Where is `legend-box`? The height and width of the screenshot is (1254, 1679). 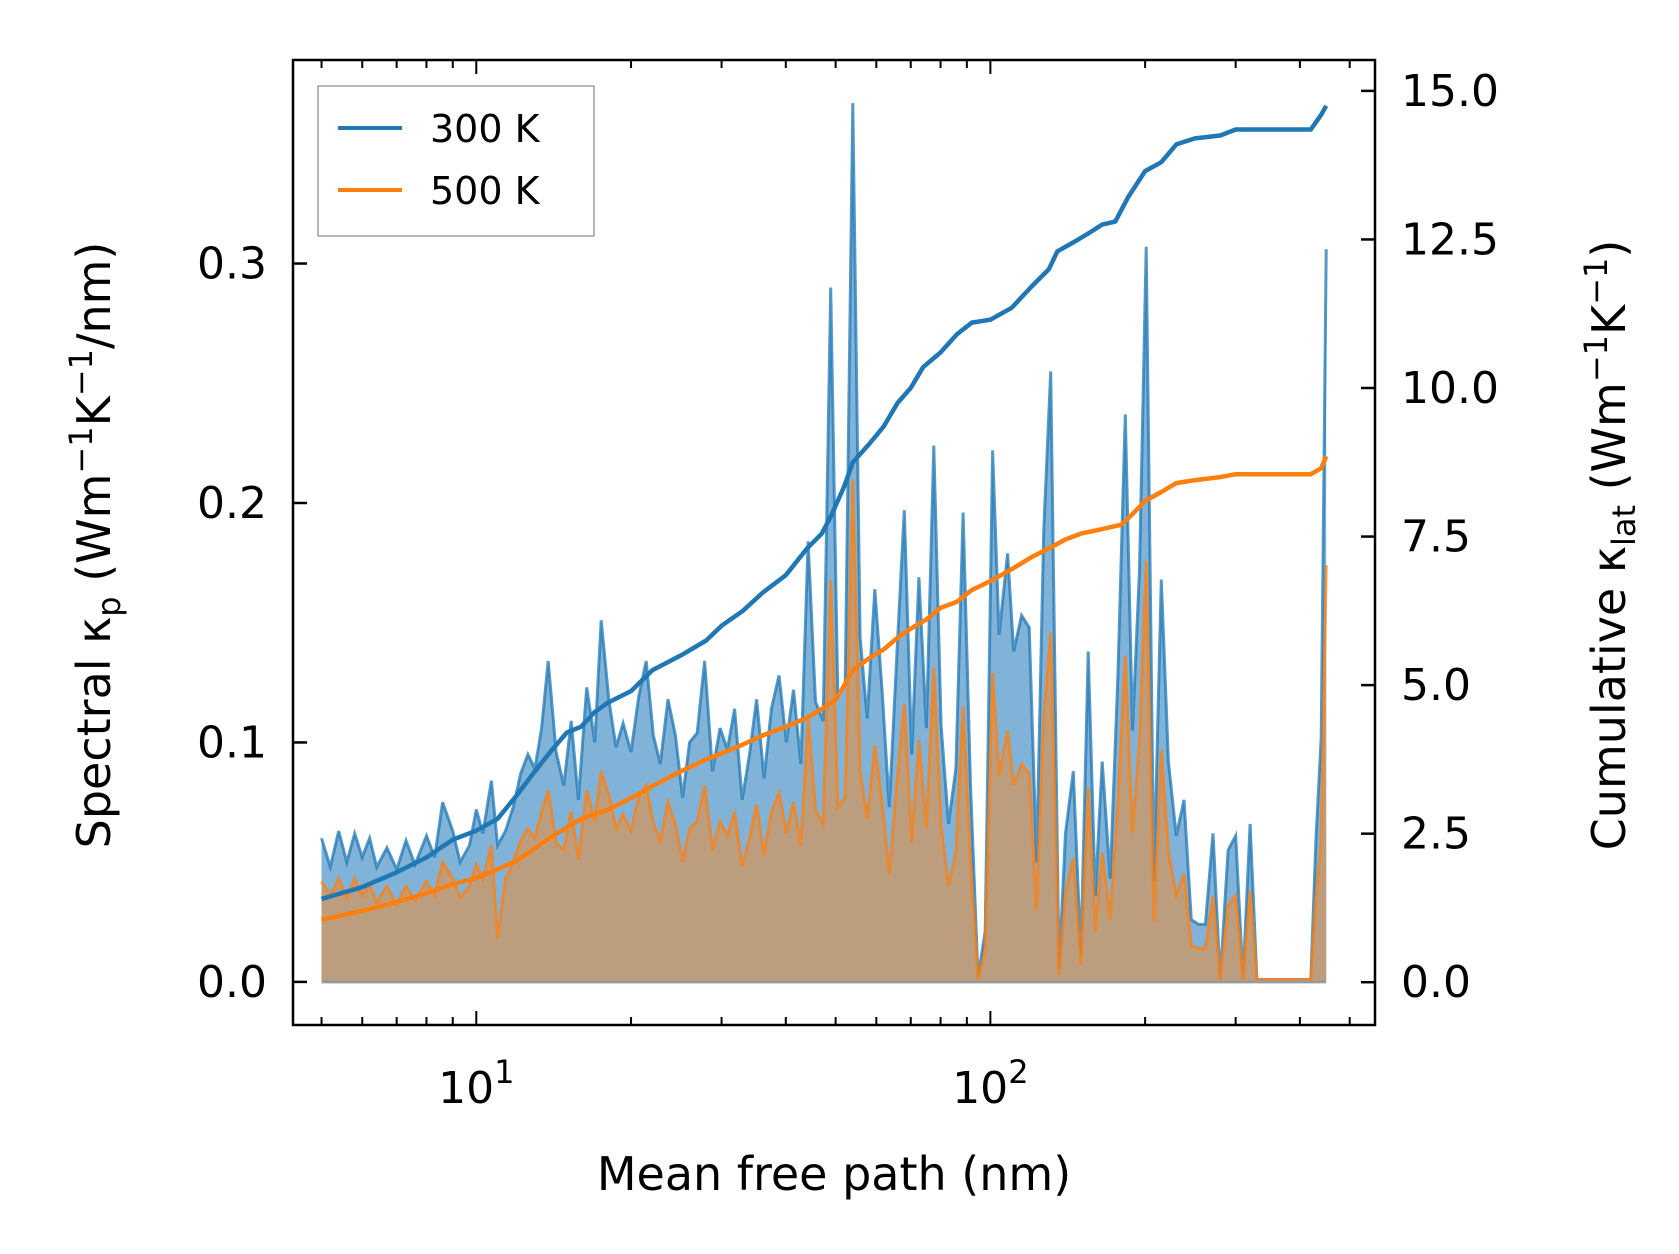
legend-box is located at coordinates (456, 161).